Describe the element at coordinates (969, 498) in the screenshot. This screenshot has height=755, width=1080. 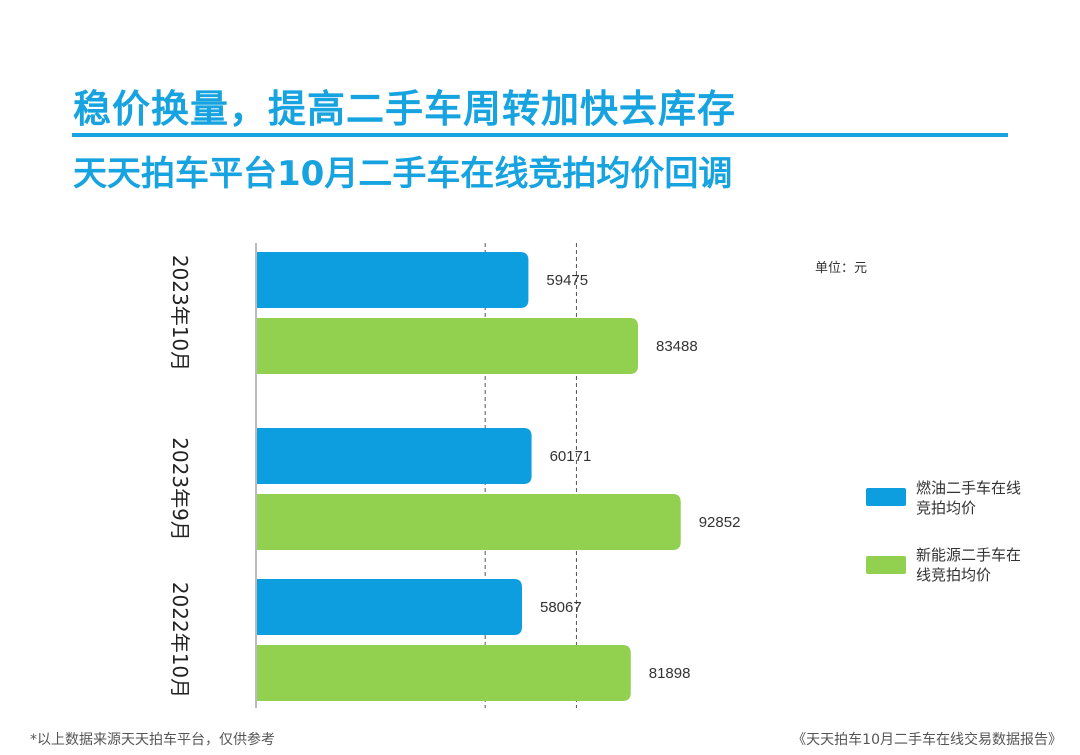
I see `legend-label-fuel: 燃油二手车在线竞拍均价` at that location.